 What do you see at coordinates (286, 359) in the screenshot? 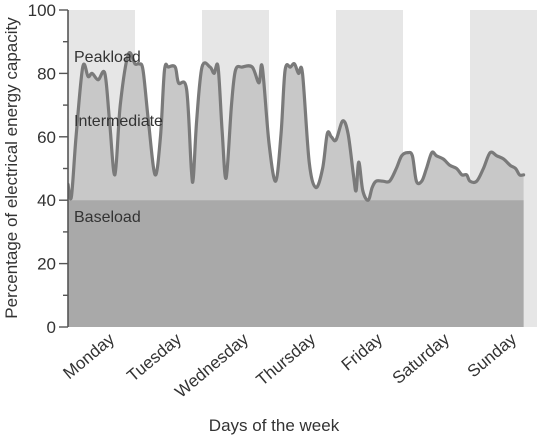
I see `x-tick-label-thursday: Thursday` at bounding box center [286, 359].